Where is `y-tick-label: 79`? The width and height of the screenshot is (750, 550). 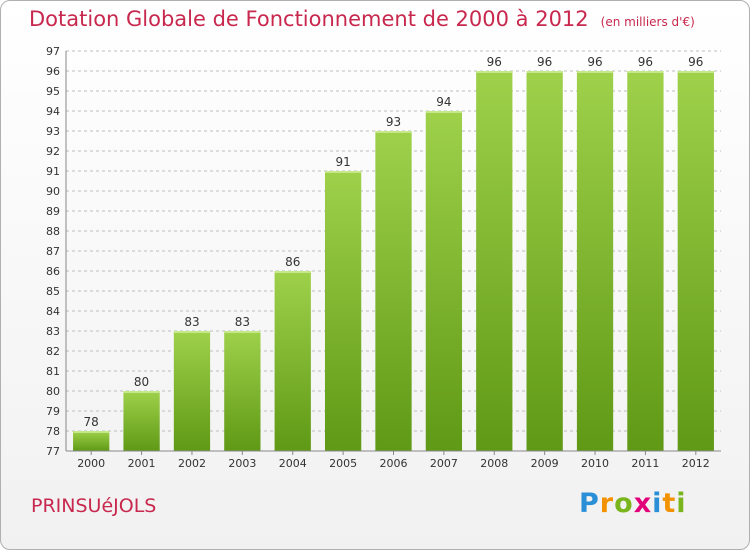
y-tick-label: 79 is located at coordinates (53, 411).